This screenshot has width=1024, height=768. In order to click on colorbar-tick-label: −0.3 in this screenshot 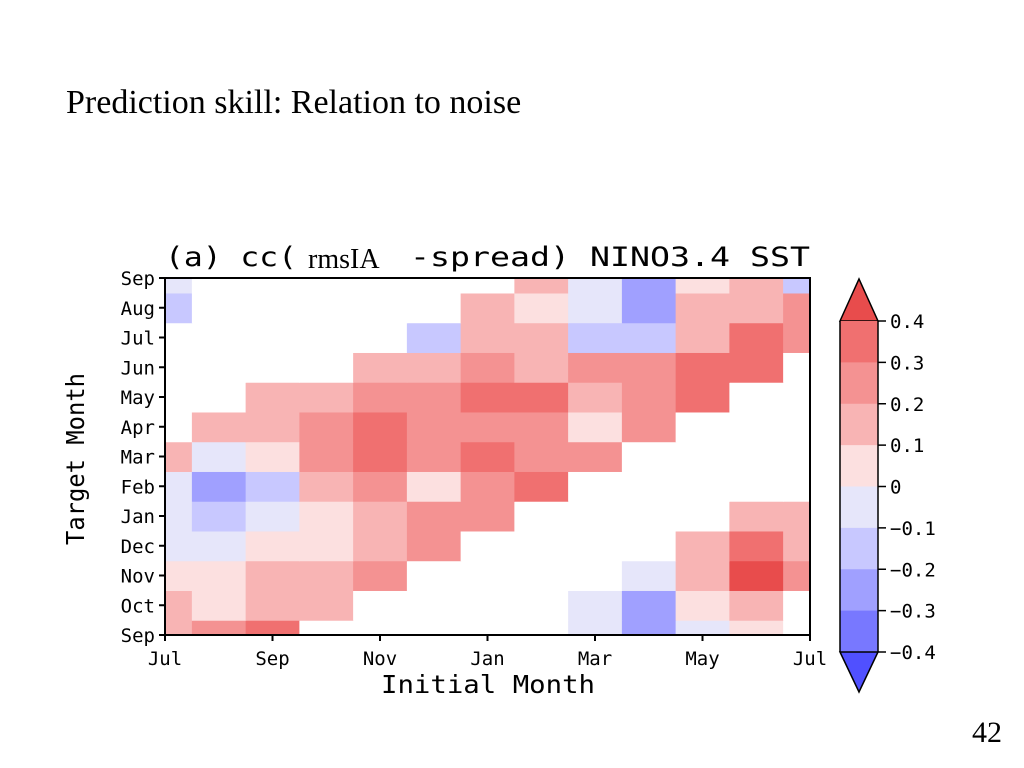, I will do `click(913, 612)`.